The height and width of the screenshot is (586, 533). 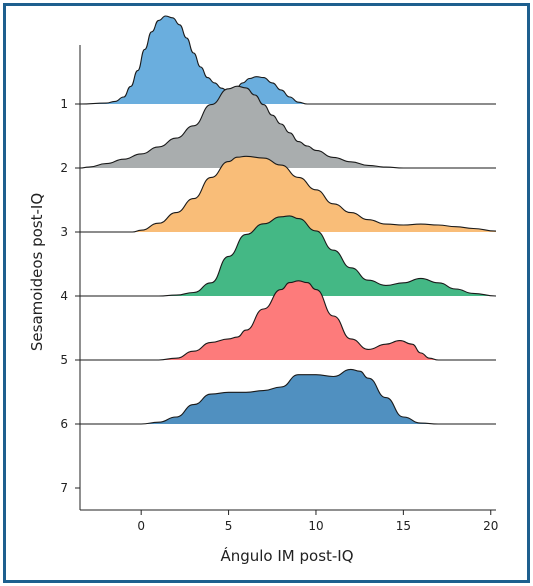 I want to click on x-tick-label-20: 20, so click(x=490, y=526).